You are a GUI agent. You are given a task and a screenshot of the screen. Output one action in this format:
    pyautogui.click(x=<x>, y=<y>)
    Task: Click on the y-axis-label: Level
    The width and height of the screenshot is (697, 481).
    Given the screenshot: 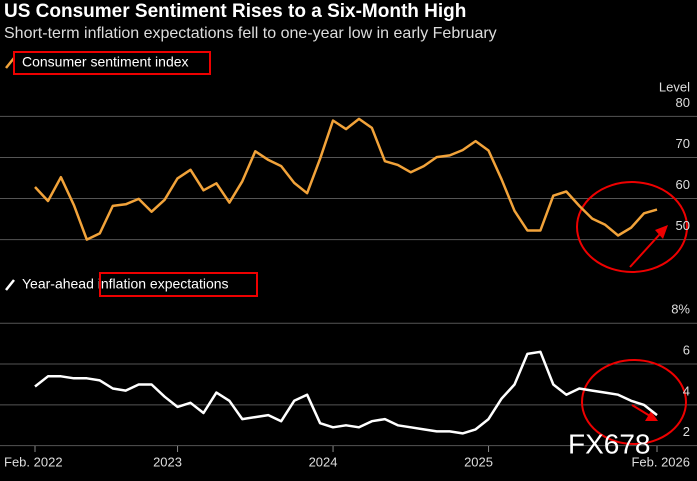 What is the action you would take?
    pyautogui.click(x=674, y=86)
    